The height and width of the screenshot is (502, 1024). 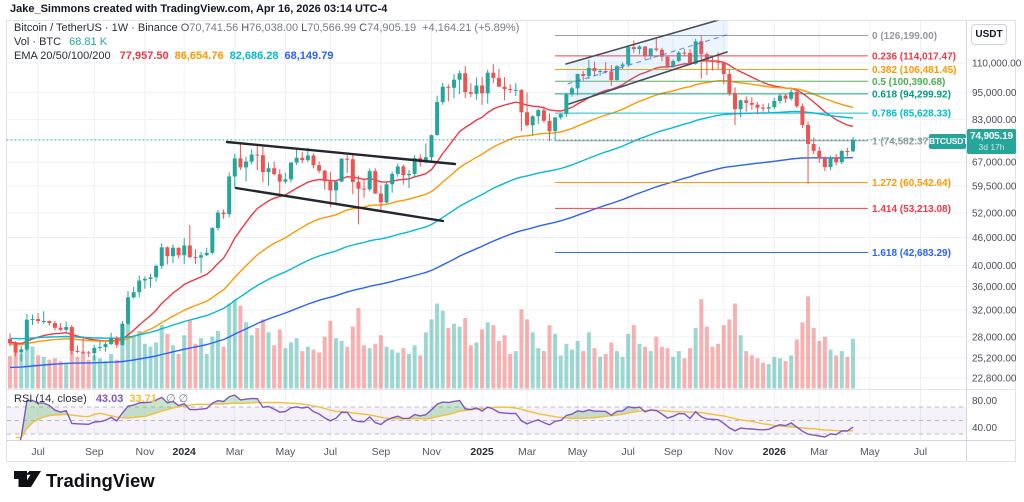 What do you see at coordinates (62, 56) in the screenshot?
I see `ema-indicator-label: EMA 20/50/100/200` at bounding box center [62, 56].